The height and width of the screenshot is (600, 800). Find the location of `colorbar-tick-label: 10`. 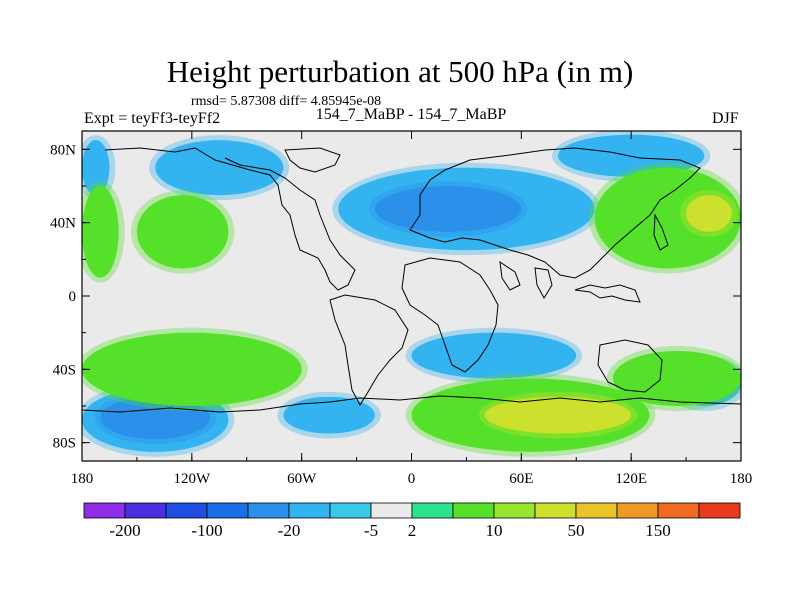

colorbar-tick-label: 10 is located at coordinates (494, 530).